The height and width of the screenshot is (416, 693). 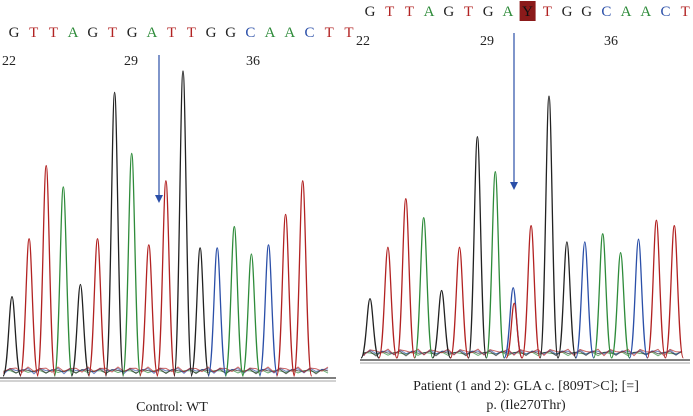 What do you see at coordinates (487, 41) in the screenshot?
I see `position-label-patient: 29` at bounding box center [487, 41].